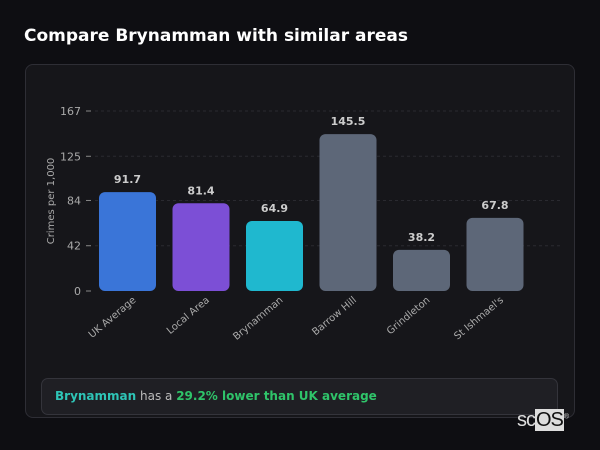 The height and width of the screenshot is (450, 600). Describe the element at coordinates (421, 237) in the screenshot. I see `data-label: 38.2` at that location.